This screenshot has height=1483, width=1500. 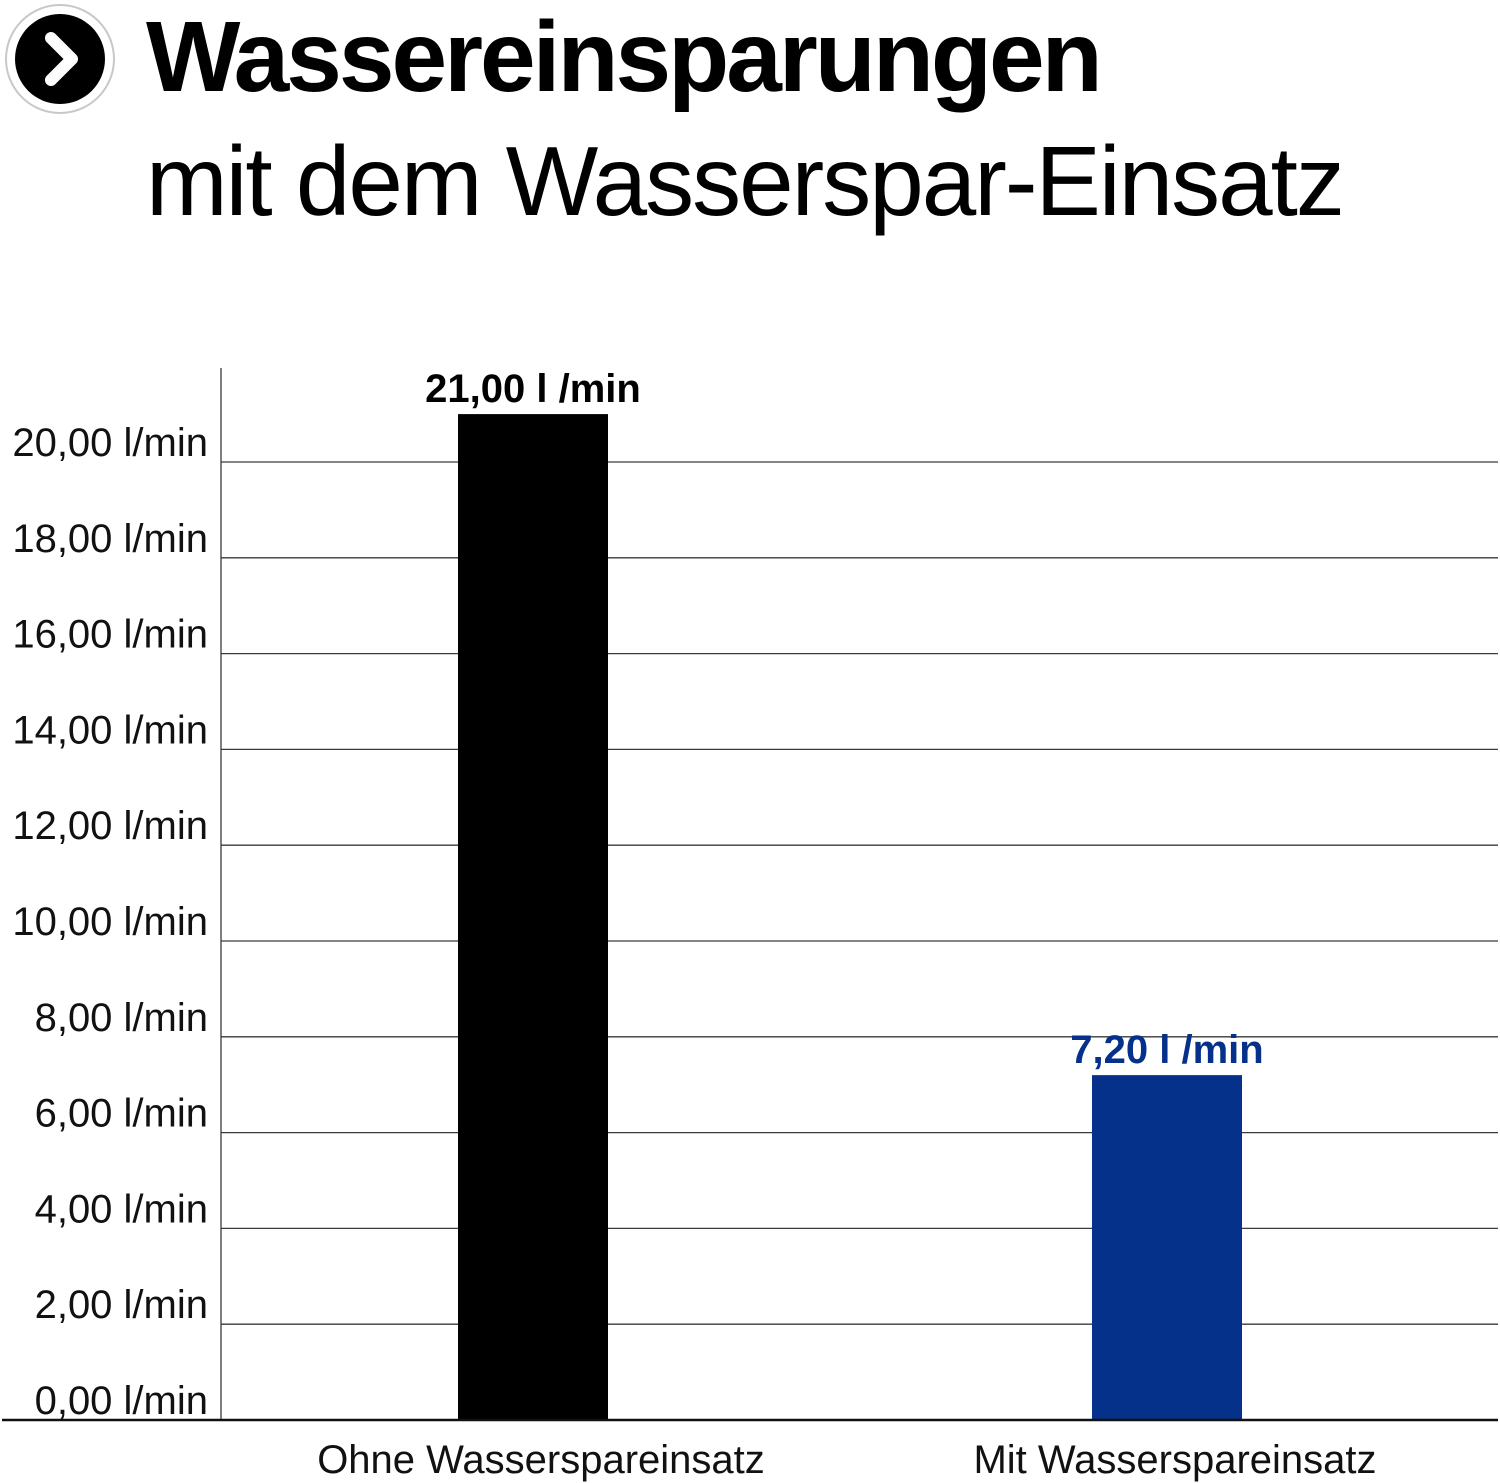 What do you see at coordinates (110, 443) in the screenshot?
I see `y-tick-label: 20,00 l/min` at bounding box center [110, 443].